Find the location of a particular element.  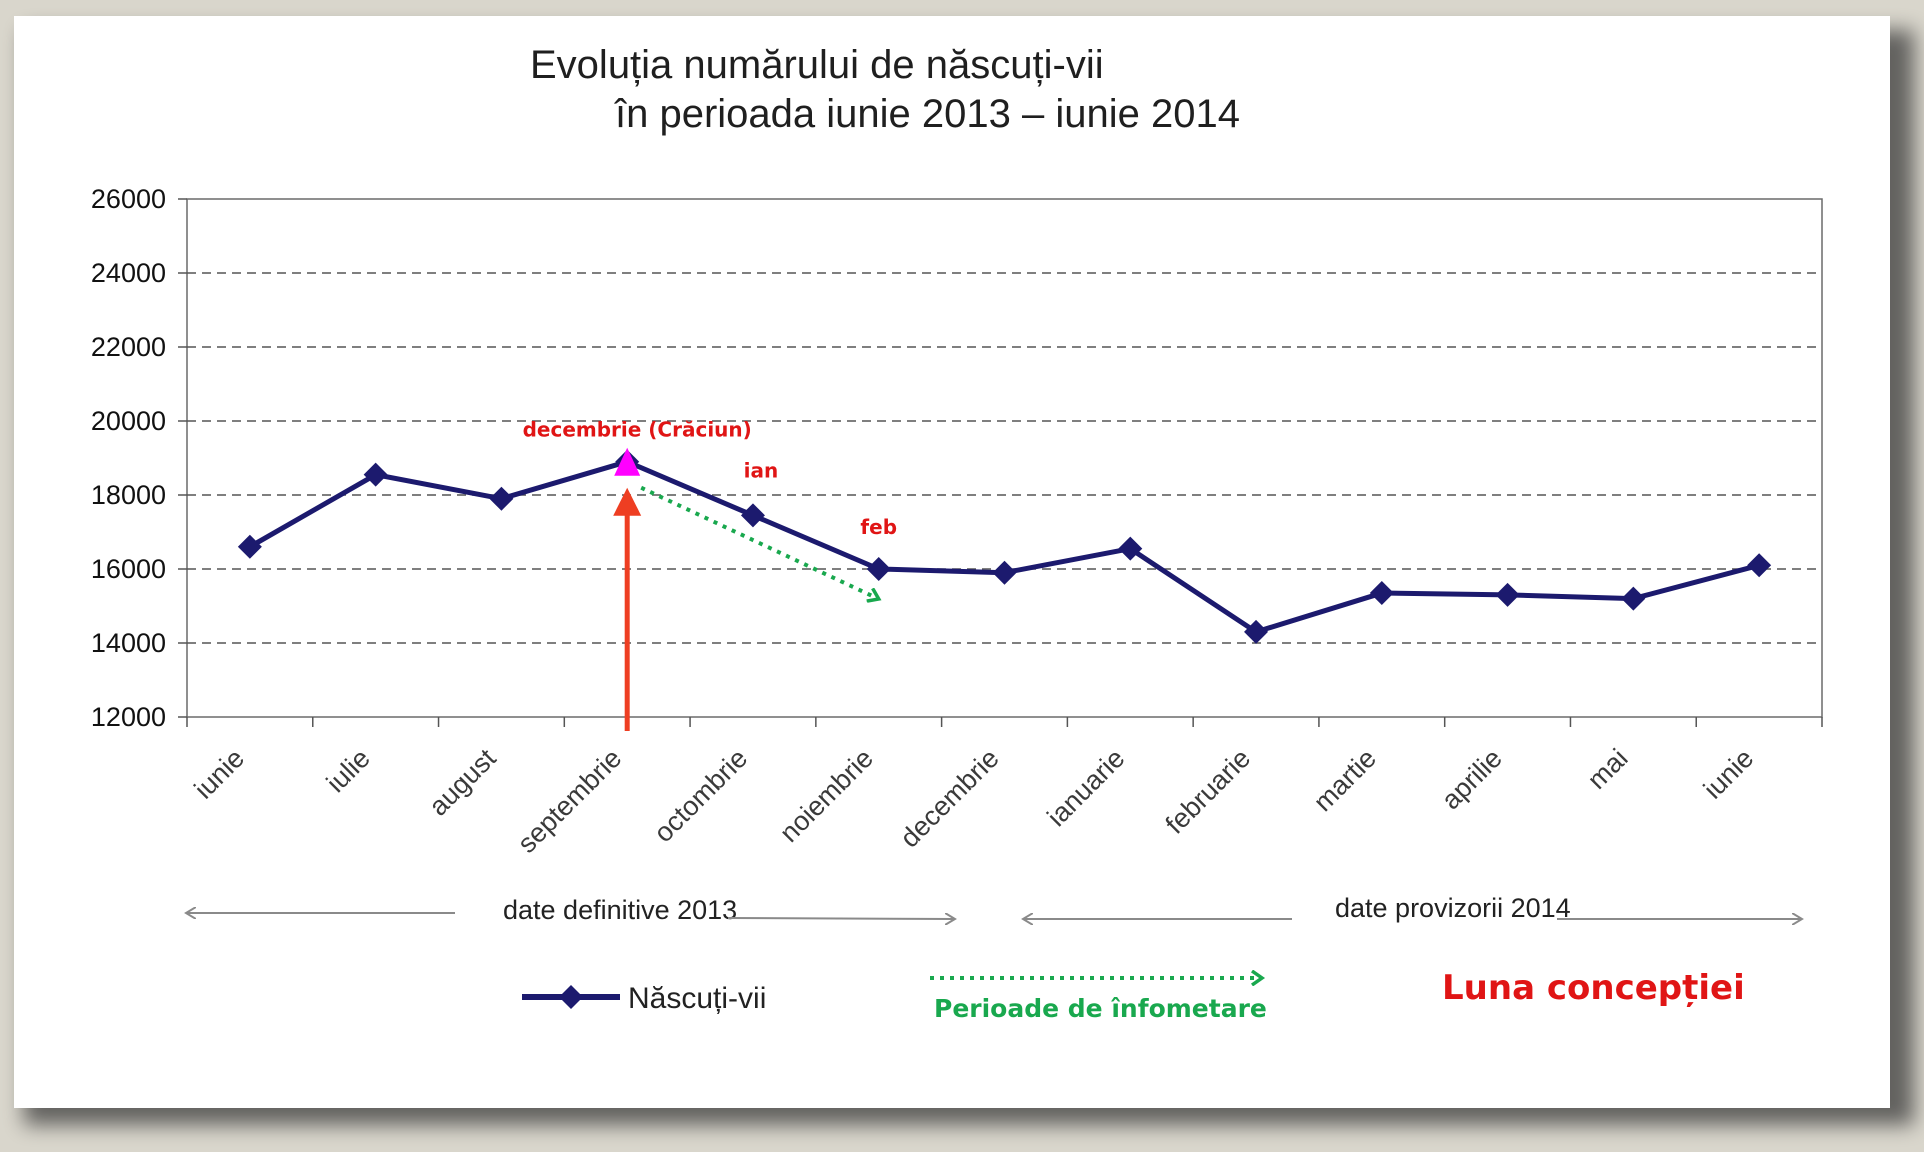

y-tick-label: 26000 is located at coordinates (128, 199).